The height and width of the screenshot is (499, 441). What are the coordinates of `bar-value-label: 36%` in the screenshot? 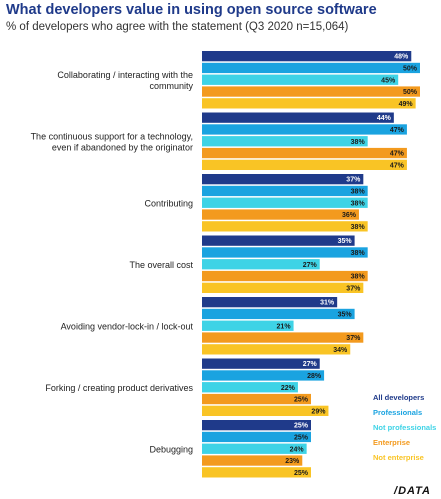 It's located at (349, 215).